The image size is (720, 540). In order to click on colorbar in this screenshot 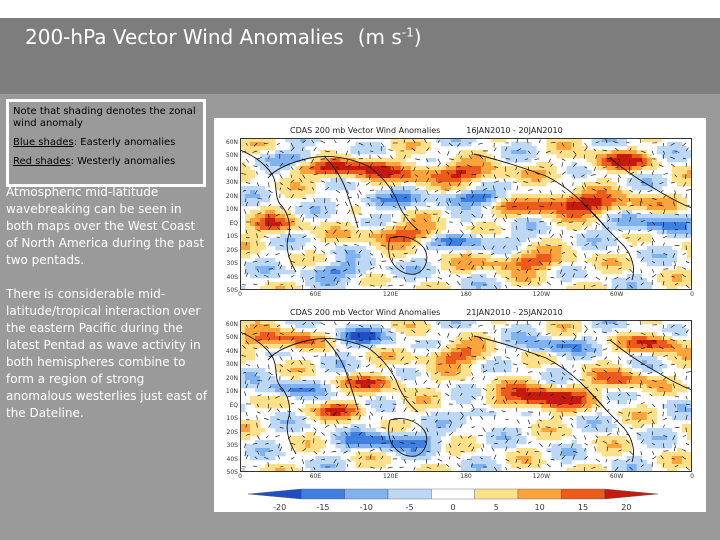, I will do `click(453, 494)`.